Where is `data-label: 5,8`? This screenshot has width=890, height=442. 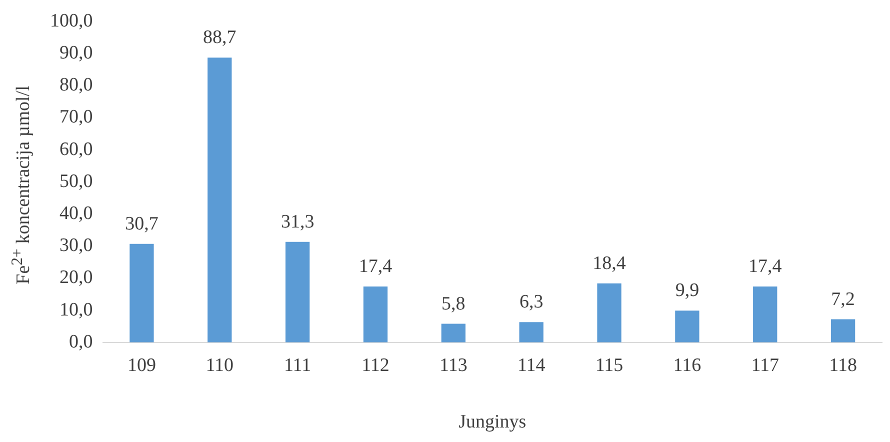
data-label: 5,8 is located at coordinates (454, 303).